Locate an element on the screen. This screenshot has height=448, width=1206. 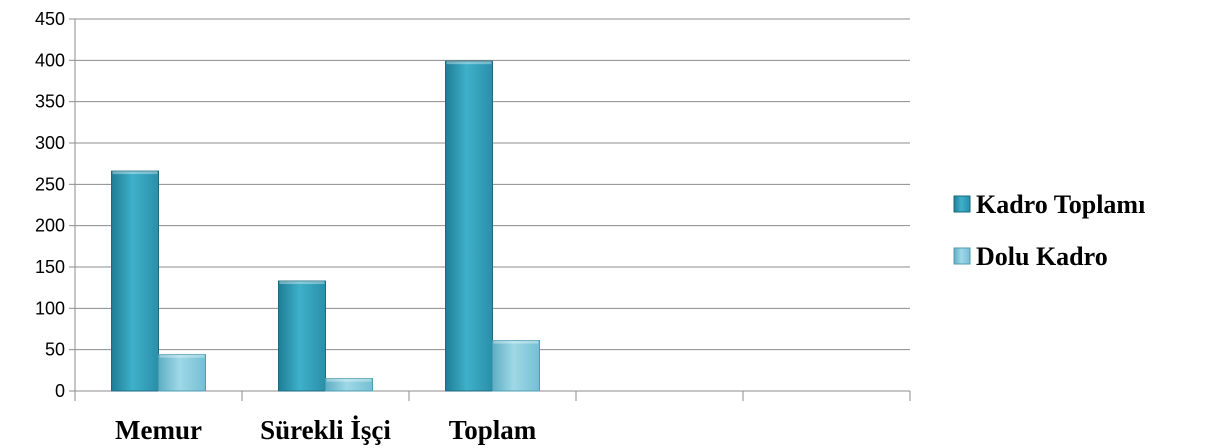
legend-label: Dolu Kadro is located at coordinates (1042, 256).